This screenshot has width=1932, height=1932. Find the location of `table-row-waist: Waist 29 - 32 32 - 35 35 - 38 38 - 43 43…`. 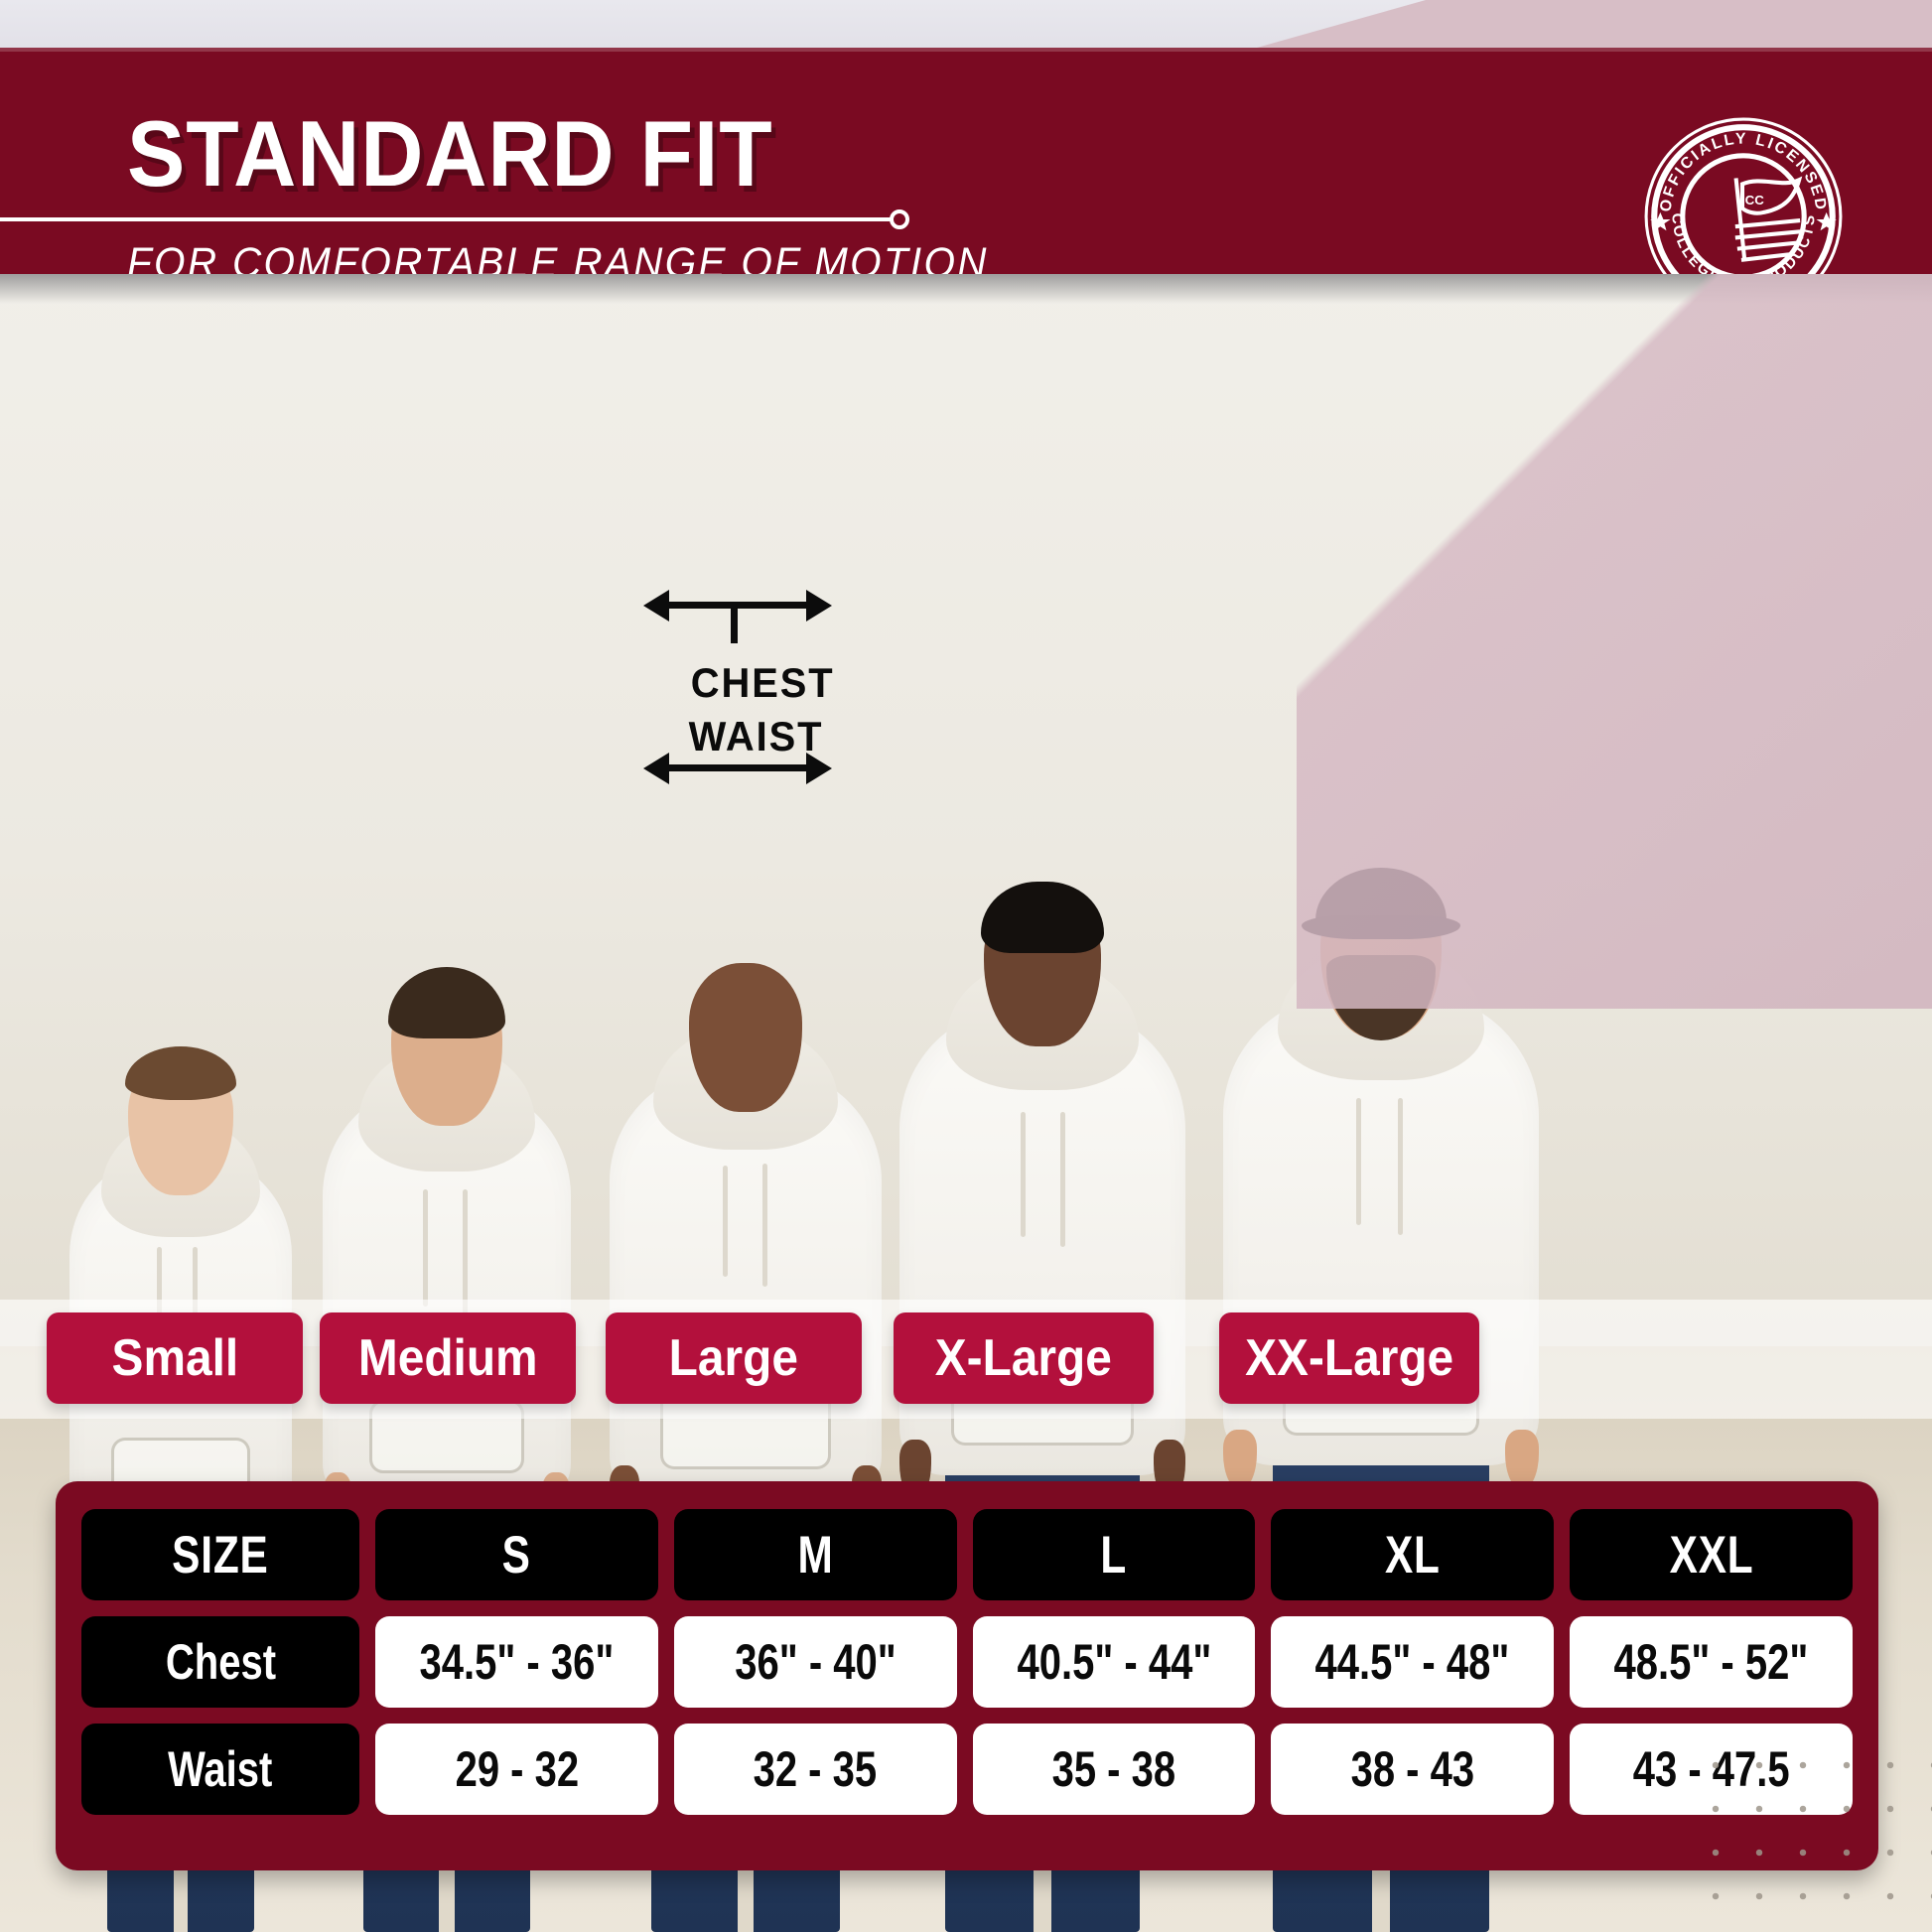

table-row-waist: Waist 29 - 32 32 - 35 35 - 38 38 - 43 43… is located at coordinates (967, 1770).